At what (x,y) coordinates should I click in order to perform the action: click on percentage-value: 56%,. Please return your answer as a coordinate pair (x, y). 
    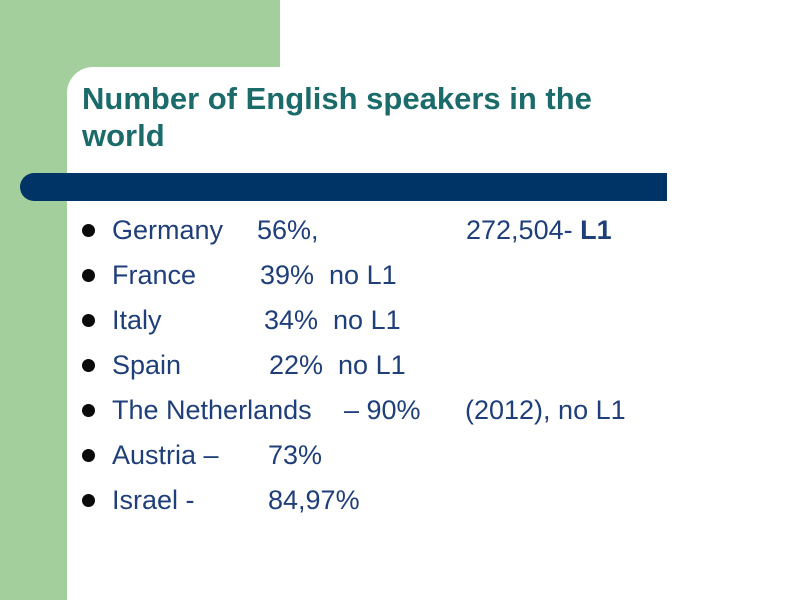
    Looking at the image, I should click on (288, 230).